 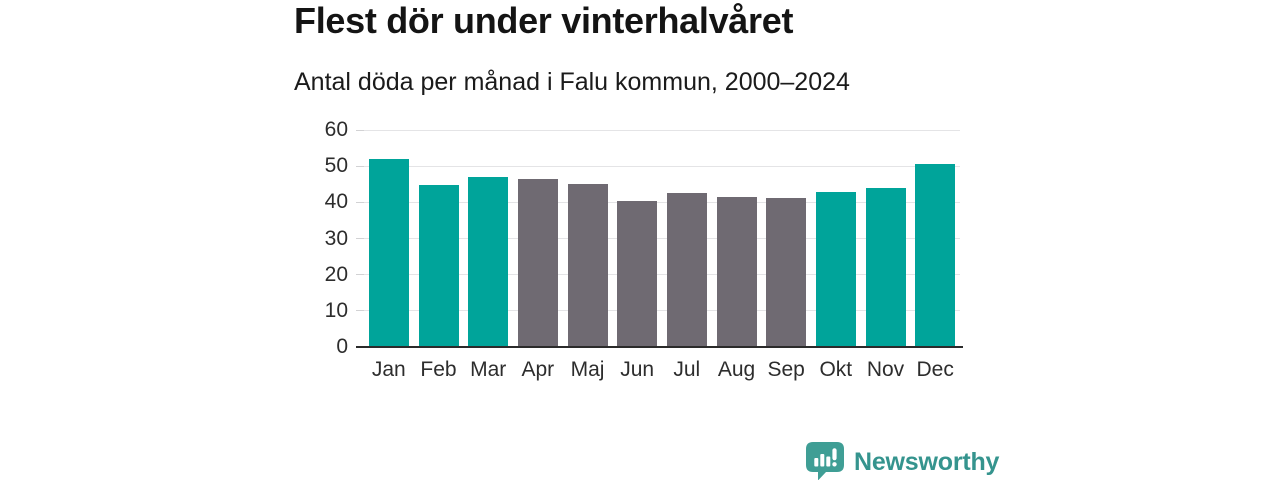 What do you see at coordinates (336, 129) in the screenshot?
I see `y-tick-label-60: 60` at bounding box center [336, 129].